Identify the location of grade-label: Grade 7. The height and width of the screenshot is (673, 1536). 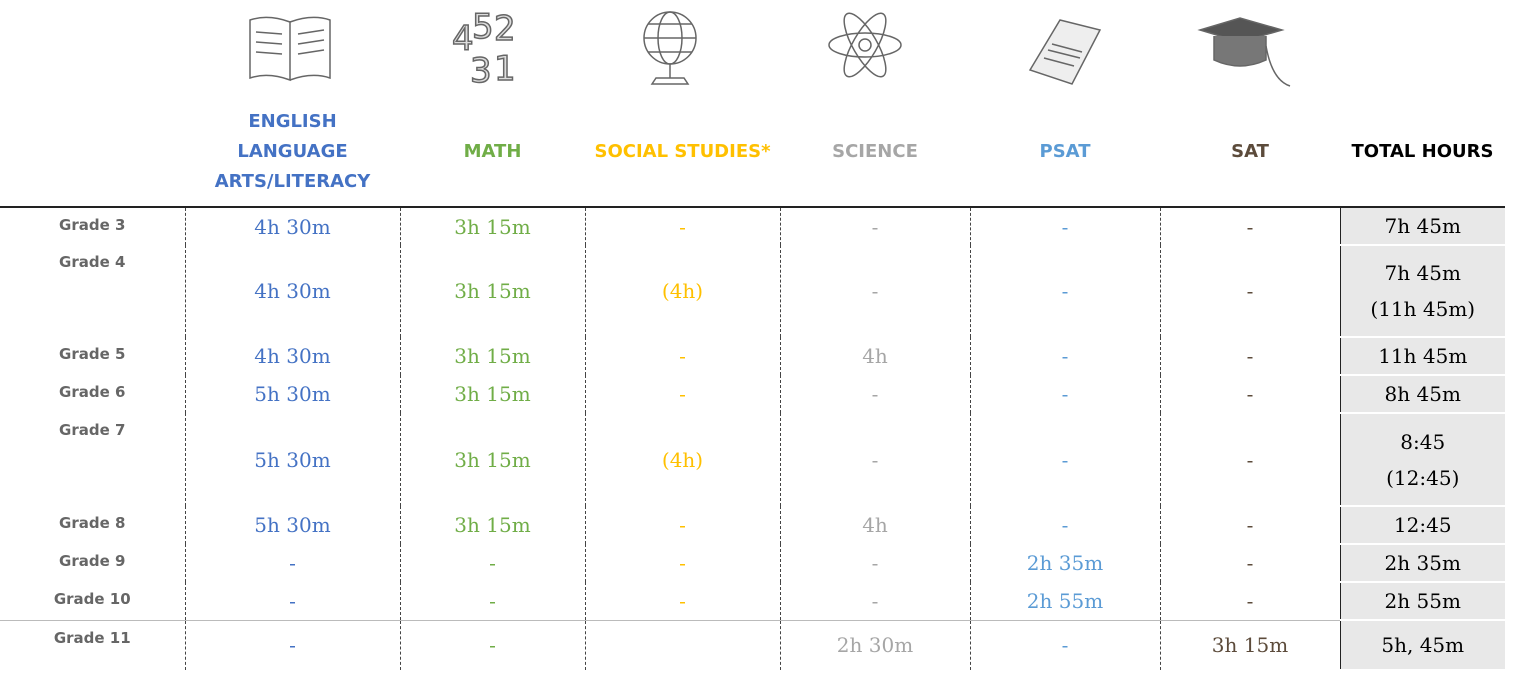
(92, 430).